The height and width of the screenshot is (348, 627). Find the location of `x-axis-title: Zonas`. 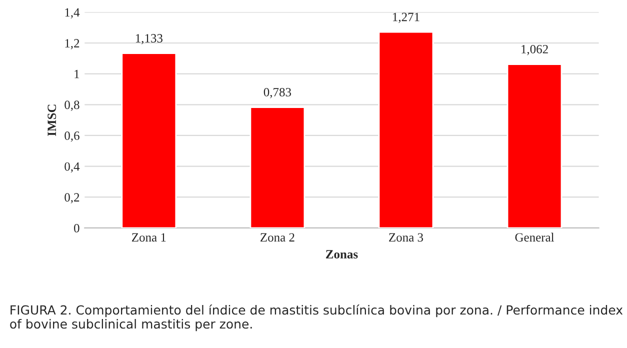

x-axis-title: Zonas is located at coordinates (342, 254).